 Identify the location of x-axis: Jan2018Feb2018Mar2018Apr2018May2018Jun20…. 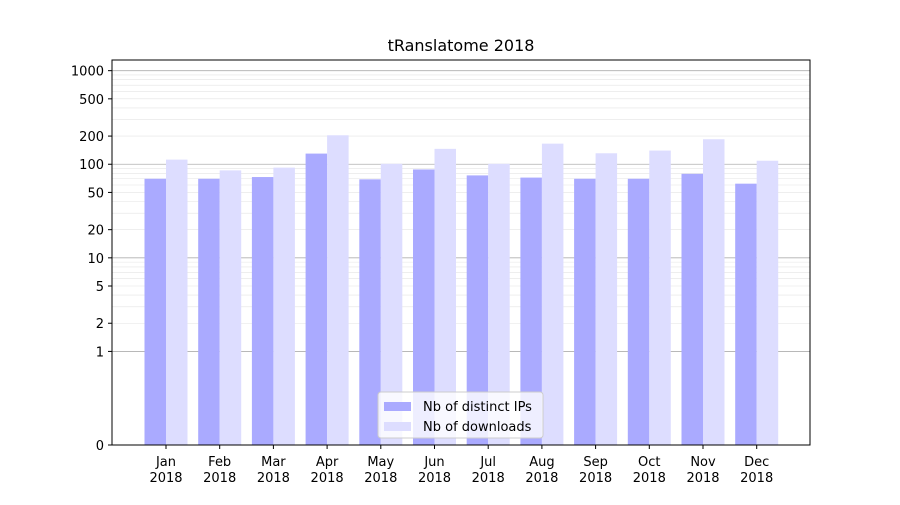
(461, 465).